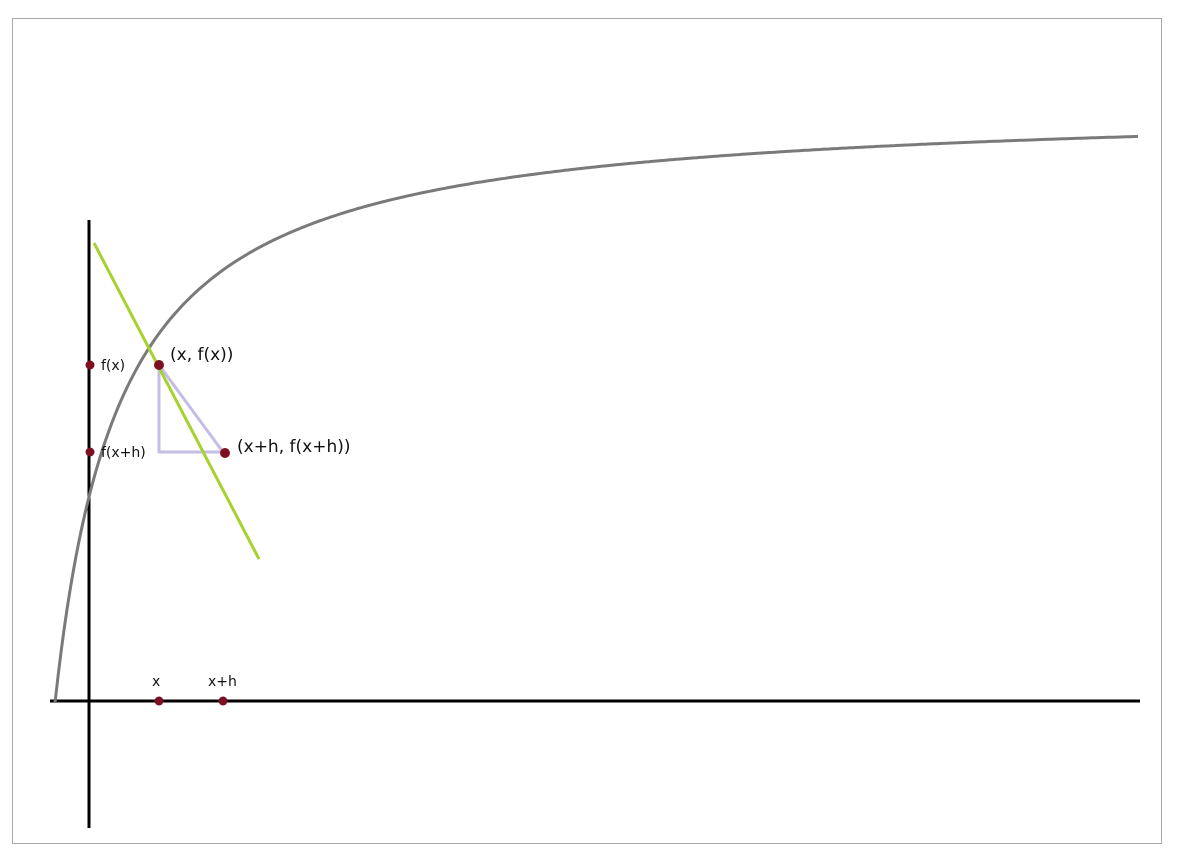 The image size is (1178, 856). What do you see at coordinates (159, 701) in the screenshot?
I see `point-x-tick` at bounding box center [159, 701].